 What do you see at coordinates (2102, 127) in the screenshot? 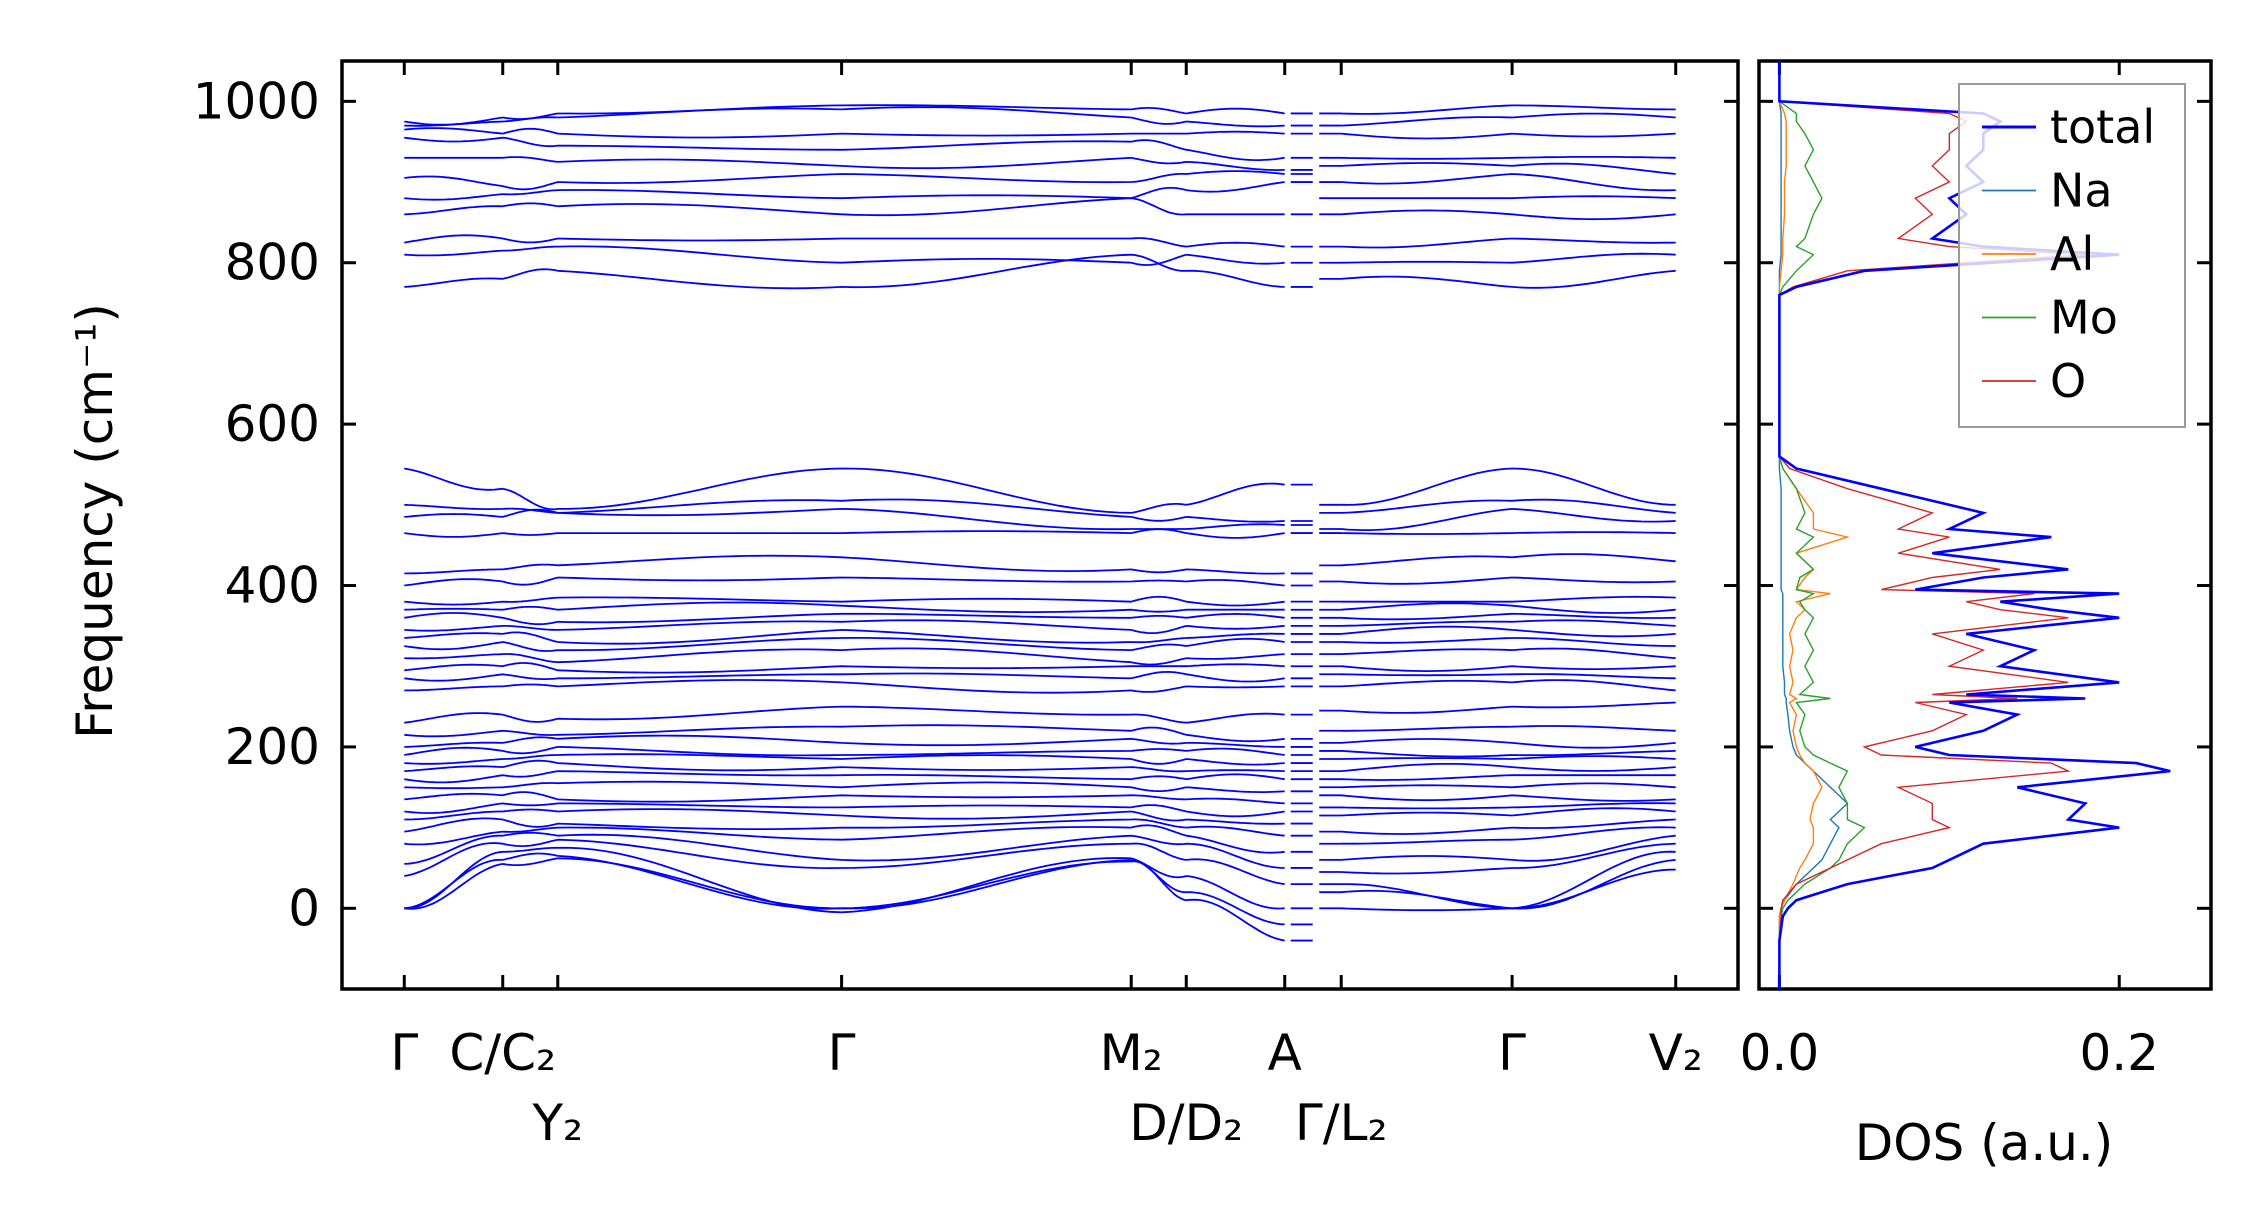
I see `legend-label: total` at bounding box center [2102, 127].